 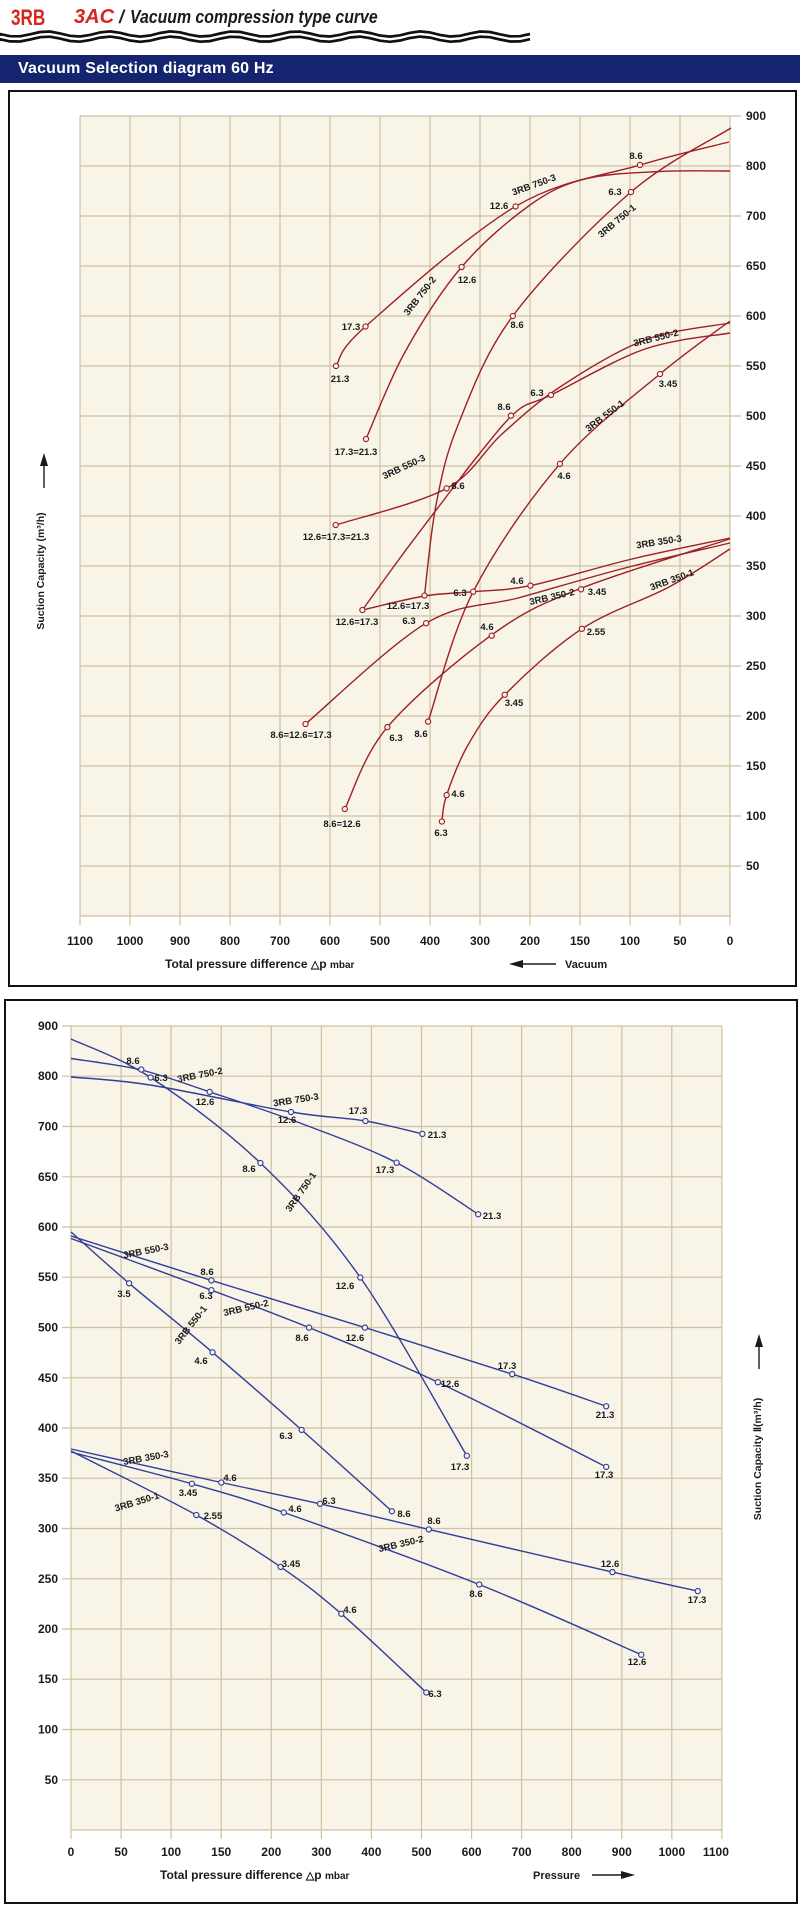 What do you see at coordinates (756, 116) in the screenshot?
I see `svg-text: 900` at bounding box center [756, 116].